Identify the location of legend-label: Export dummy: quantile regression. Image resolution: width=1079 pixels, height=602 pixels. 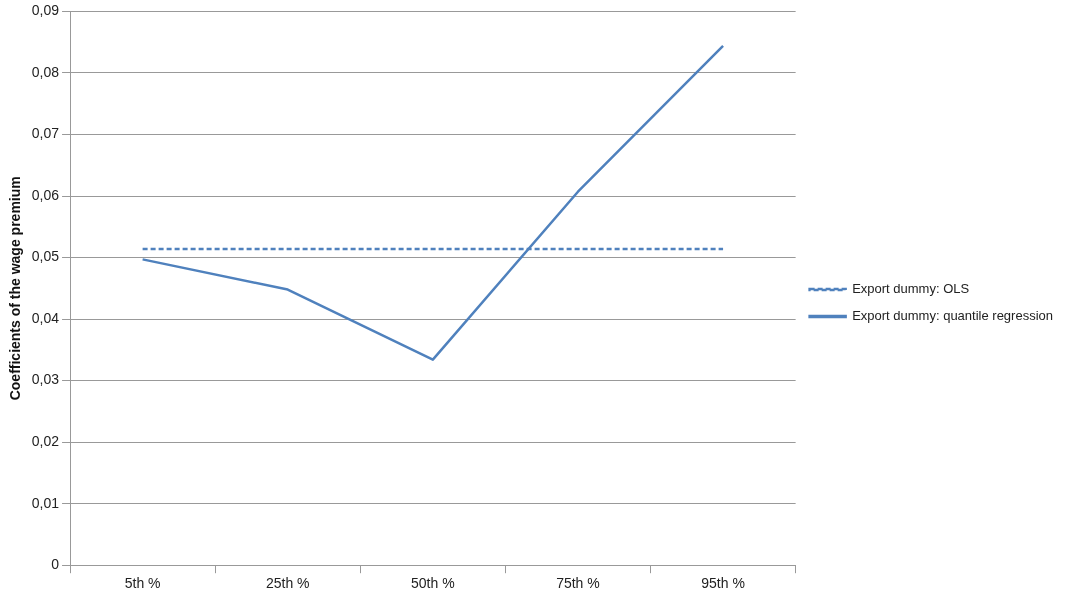
(952, 316).